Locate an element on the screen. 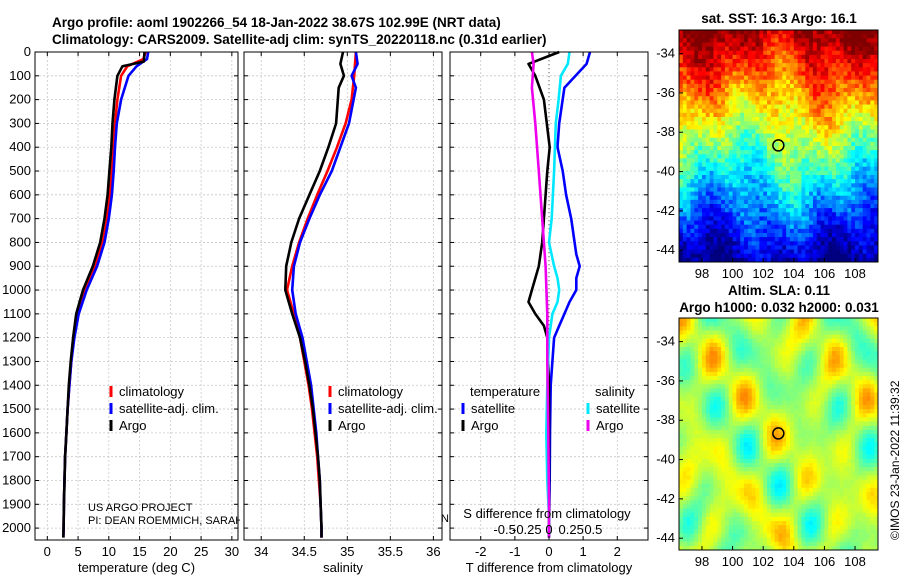 This screenshot has width=900, height=580. temperature-xtick-label: 0 is located at coordinates (47, 551).